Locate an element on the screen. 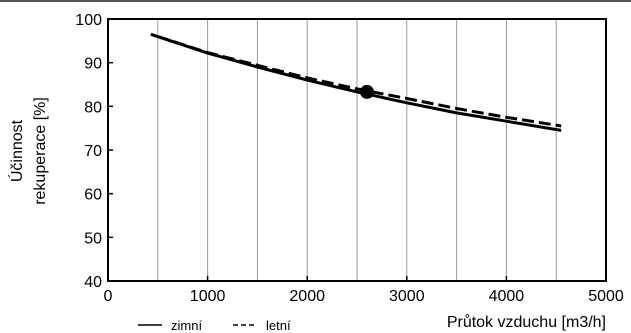 The image size is (631, 333). x-tick-label: 4000 is located at coordinates (507, 296).